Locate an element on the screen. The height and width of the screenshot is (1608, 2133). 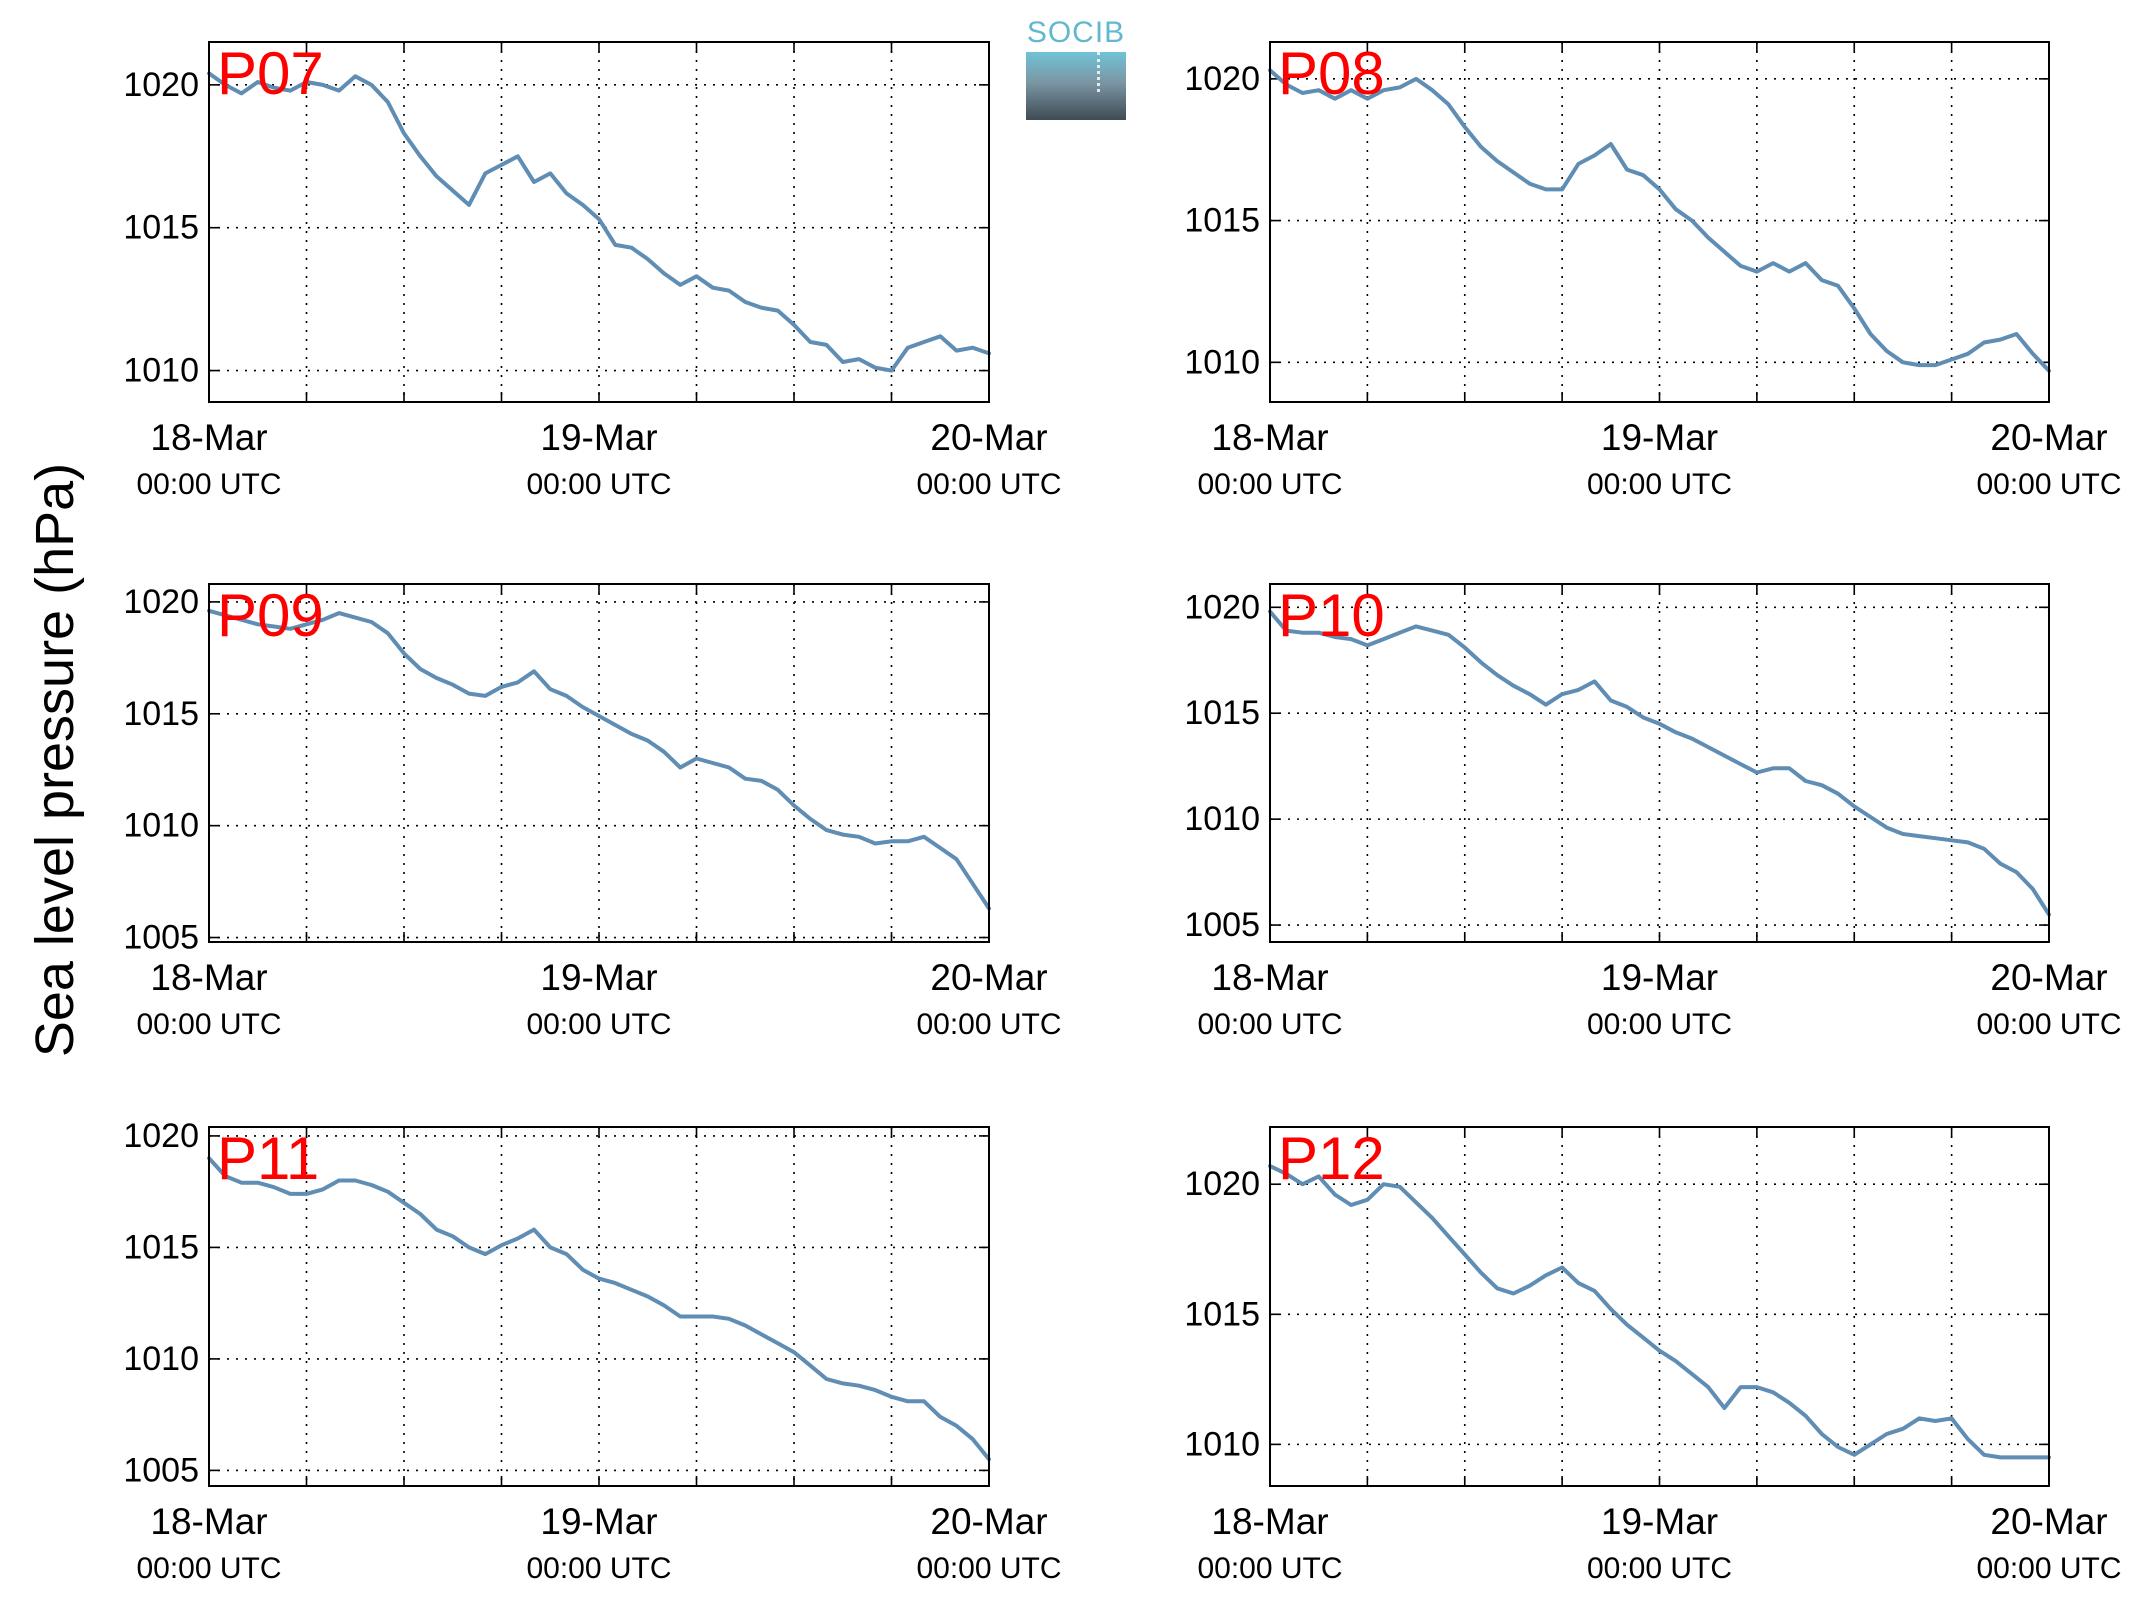
p08-x-tick-date: 20-Mar is located at coordinates (2048, 437).